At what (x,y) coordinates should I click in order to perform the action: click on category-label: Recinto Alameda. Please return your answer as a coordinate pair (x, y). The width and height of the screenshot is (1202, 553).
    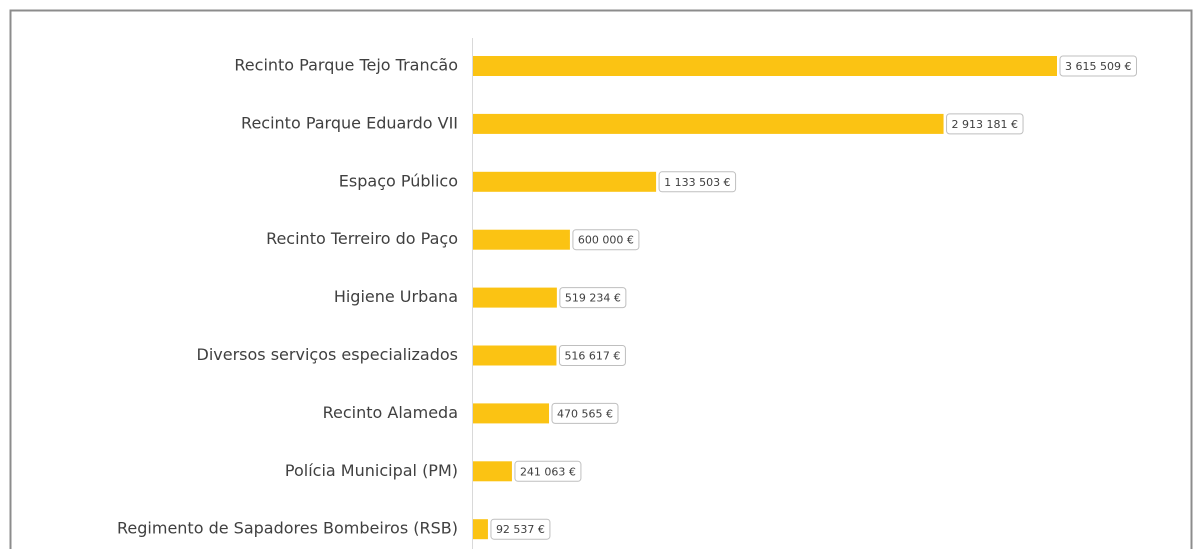
    Looking at the image, I should click on (390, 412).